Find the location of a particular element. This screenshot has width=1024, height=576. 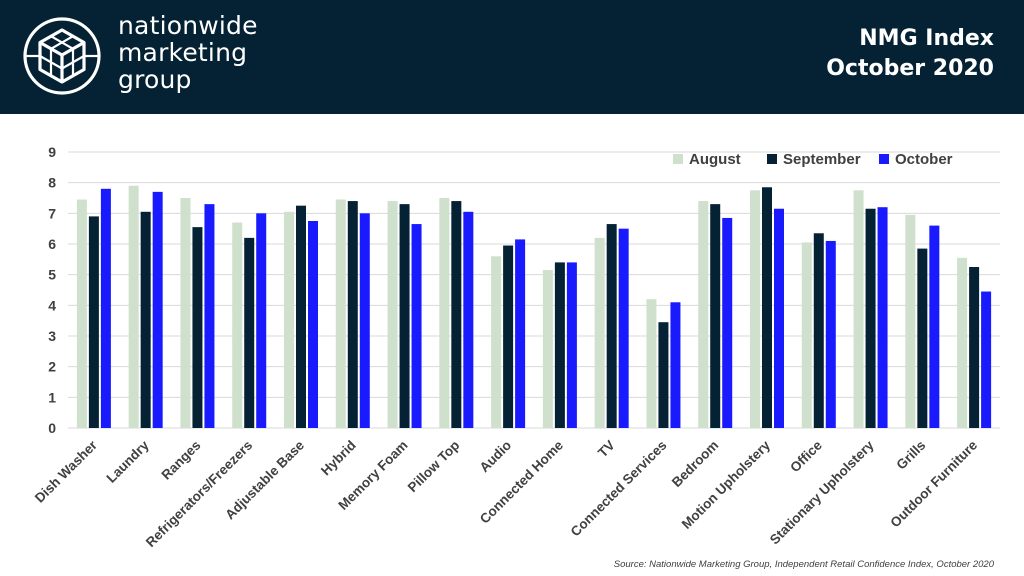

legend-label: October is located at coordinates (924, 159).